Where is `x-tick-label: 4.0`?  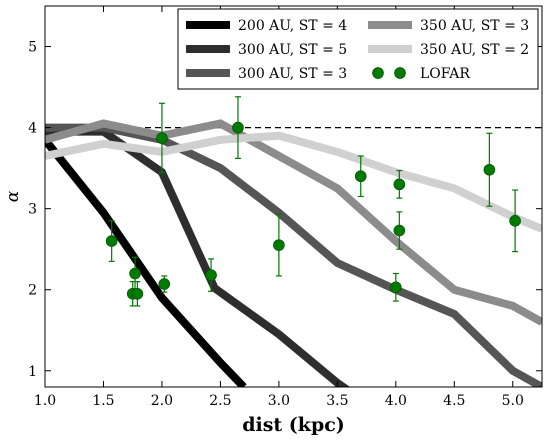
x-tick-label: 4.0 is located at coordinates (396, 401).